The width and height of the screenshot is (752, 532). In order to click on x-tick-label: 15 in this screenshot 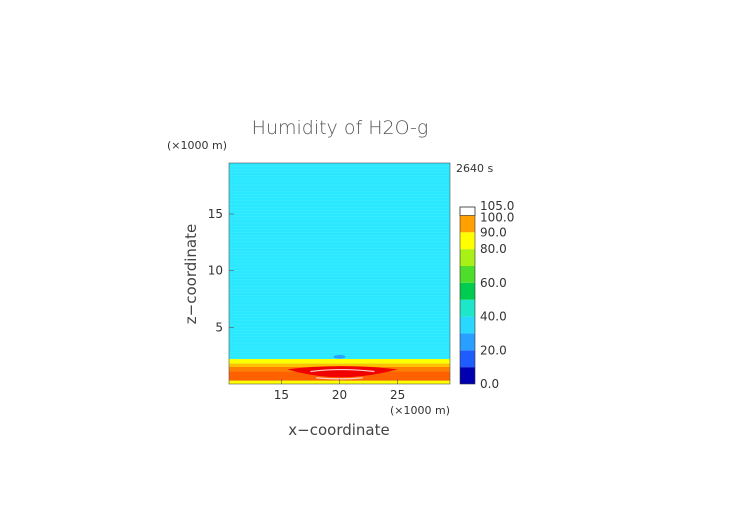, I will do `click(281, 395)`.